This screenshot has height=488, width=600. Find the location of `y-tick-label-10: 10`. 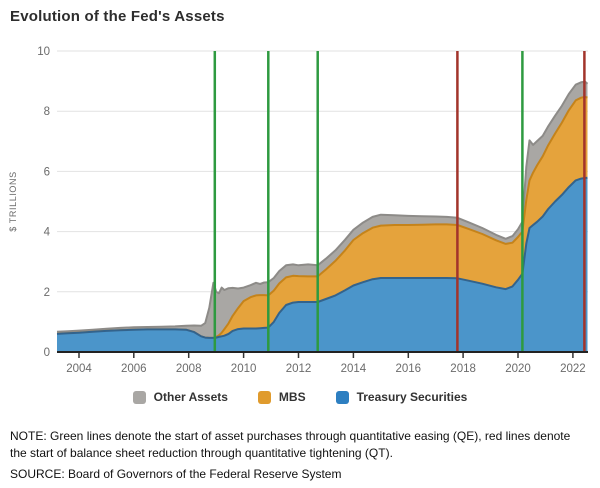

y-tick-label-10: 10 is located at coordinates (43, 52).